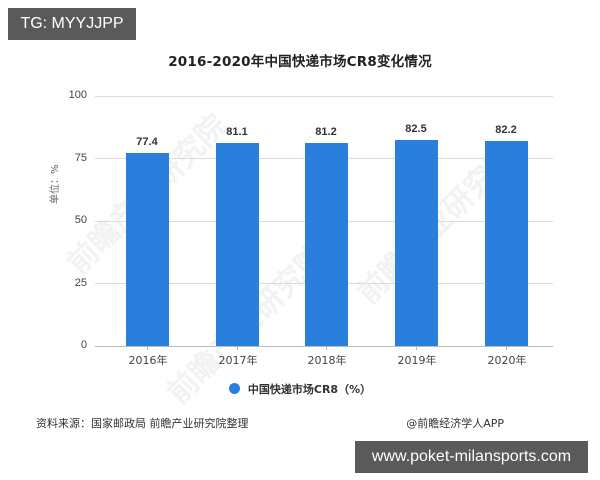 This screenshot has width=600, height=480. What do you see at coordinates (506, 243) in the screenshot?
I see `bar-2020` at bounding box center [506, 243].